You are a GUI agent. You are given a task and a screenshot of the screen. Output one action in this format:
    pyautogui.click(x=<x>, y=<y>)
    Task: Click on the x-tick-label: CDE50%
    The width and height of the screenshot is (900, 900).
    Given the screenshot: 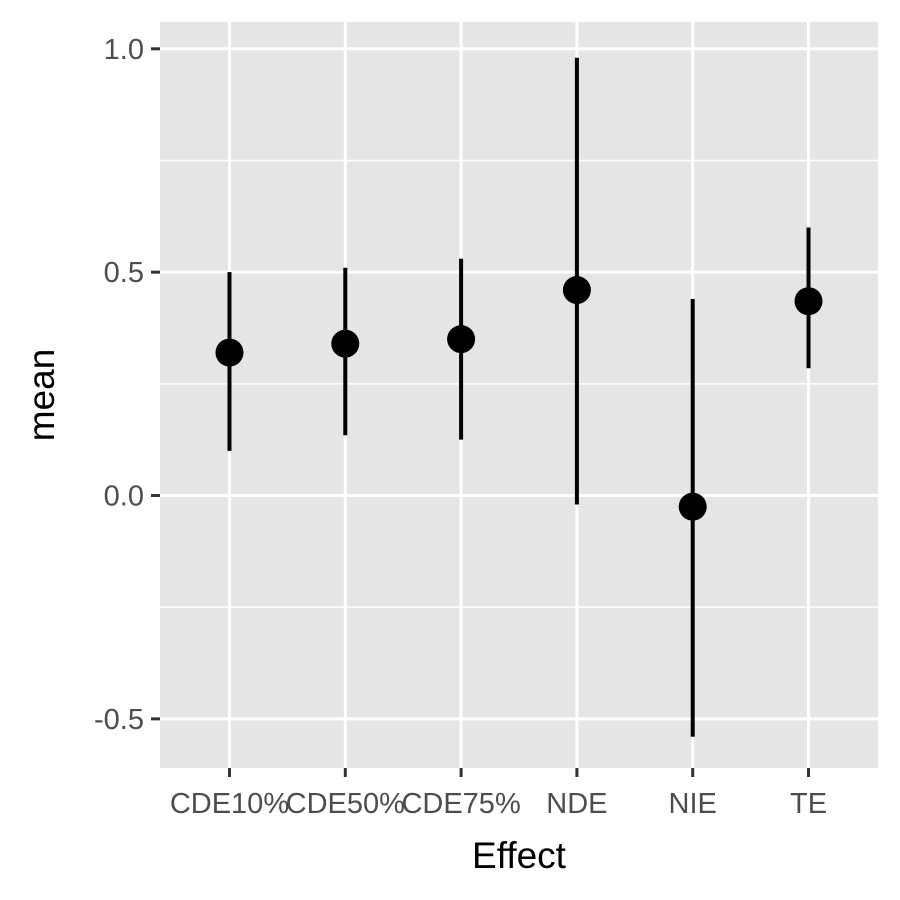 What is the action you would take?
    pyautogui.click(x=345, y=804)
    